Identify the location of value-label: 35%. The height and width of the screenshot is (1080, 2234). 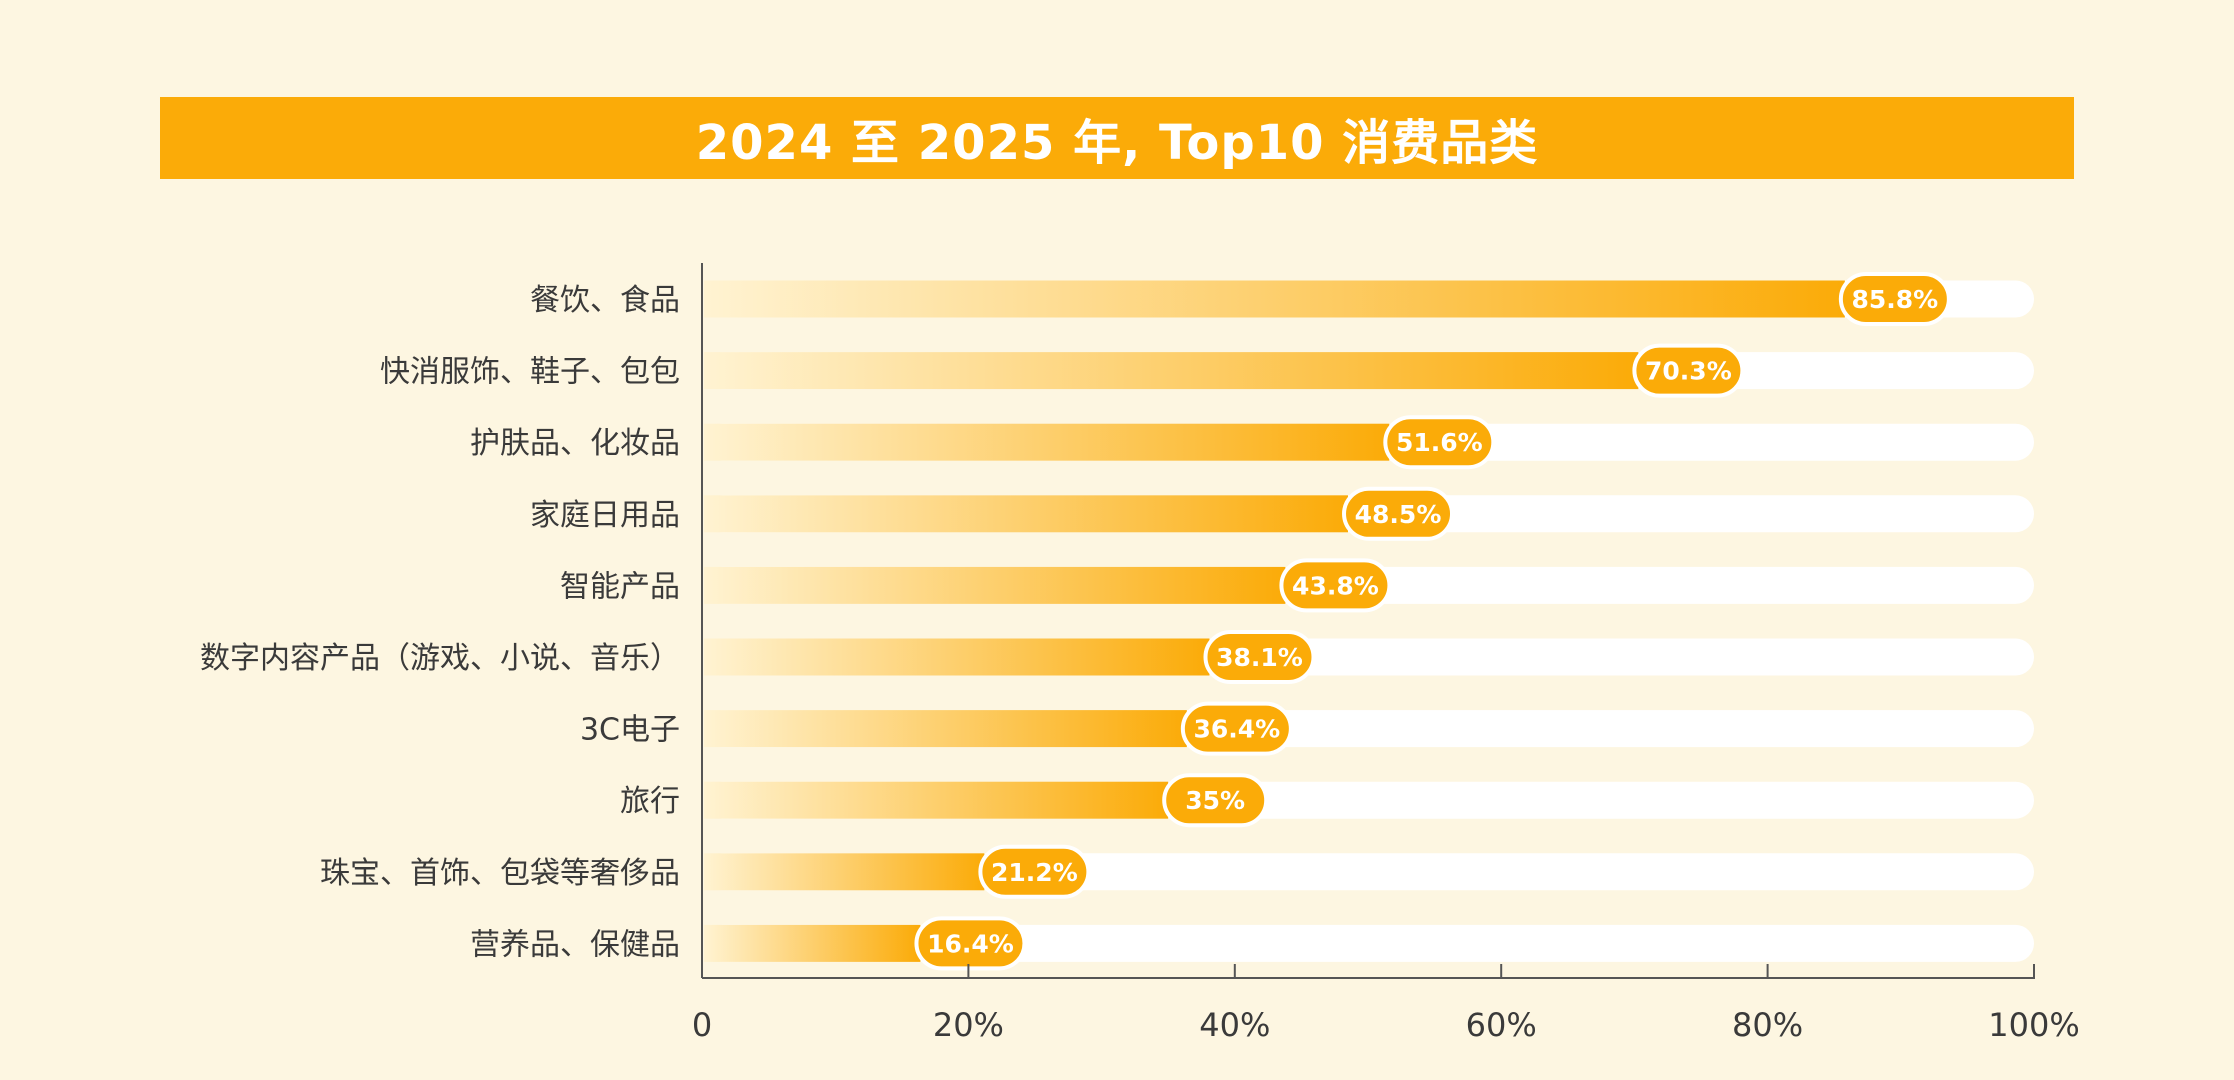
(1215, 800).